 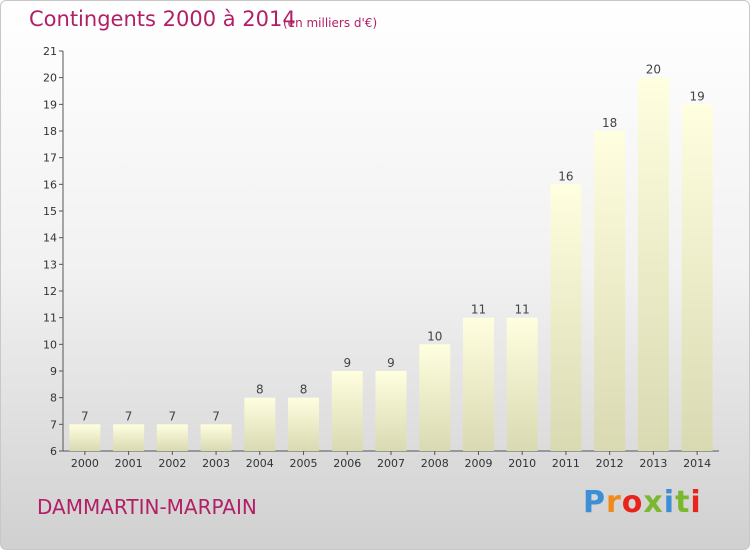 What do you see at coordinates (565, 176) in the screenshot?
I see `bar-value-label: 16` at bounding box center [565, 176].